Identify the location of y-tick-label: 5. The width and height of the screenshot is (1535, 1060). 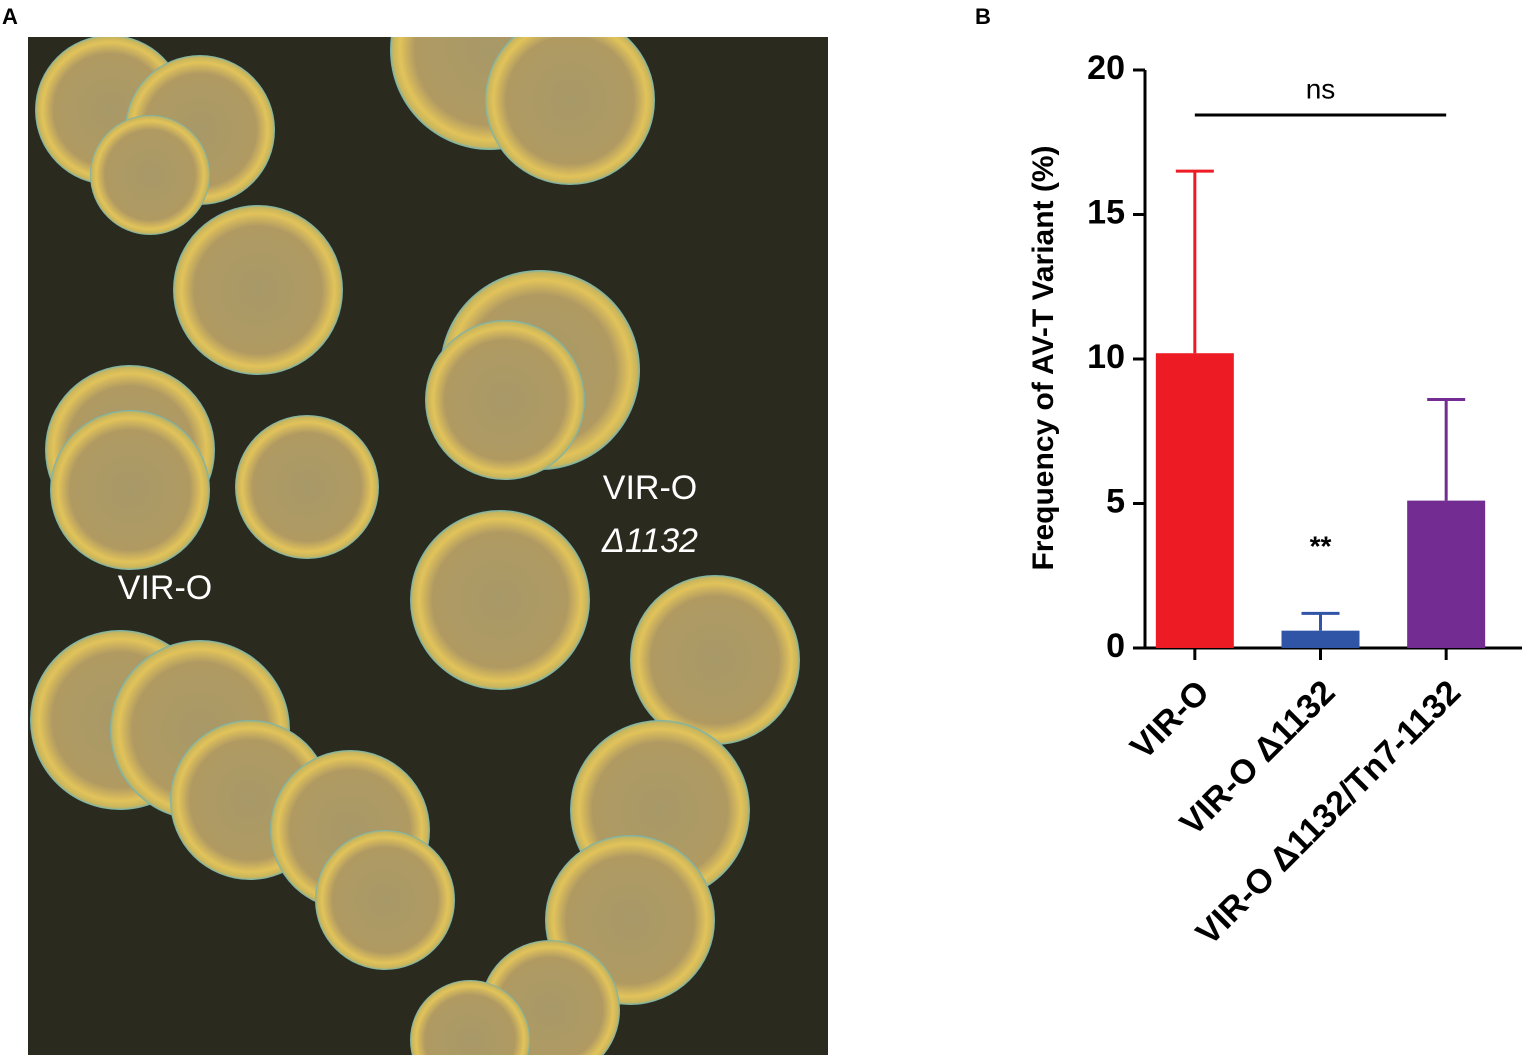
(1115, 501).